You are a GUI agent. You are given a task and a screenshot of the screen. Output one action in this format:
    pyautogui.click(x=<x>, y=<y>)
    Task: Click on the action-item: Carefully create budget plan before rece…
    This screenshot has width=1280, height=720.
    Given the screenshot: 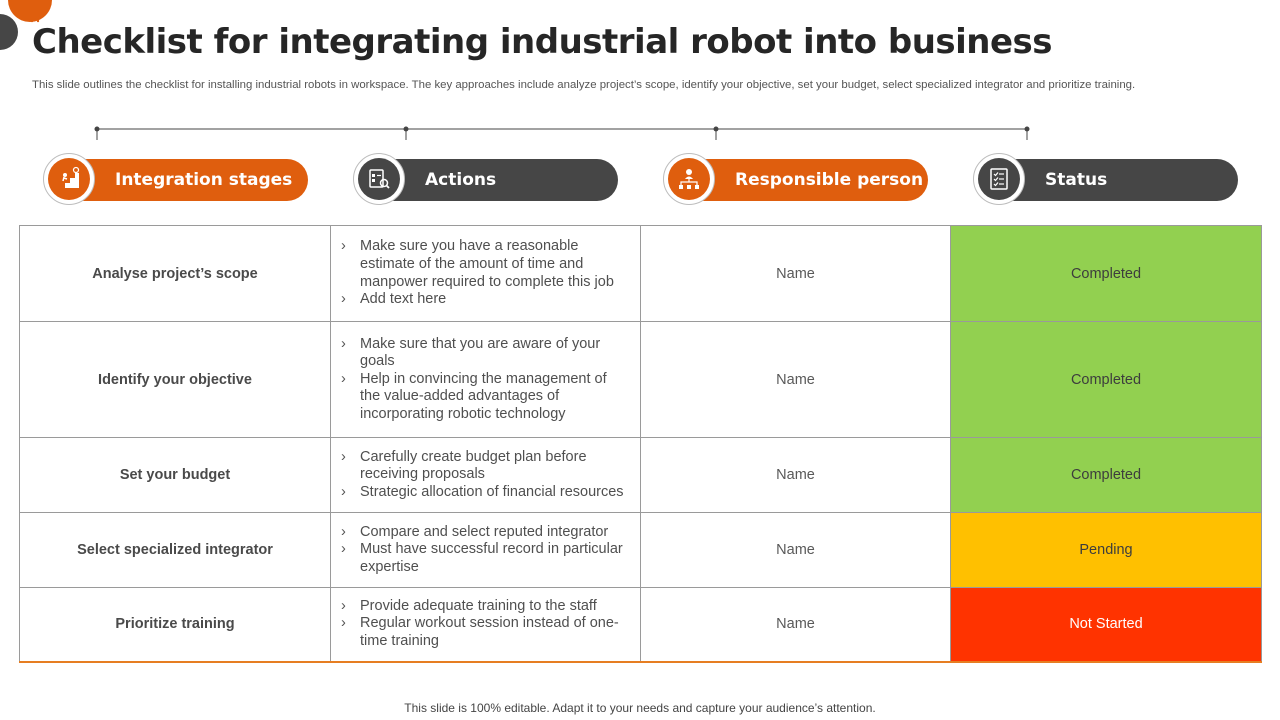 What is the action you would take?
    pyautogui.click(x=485, y=466)
    